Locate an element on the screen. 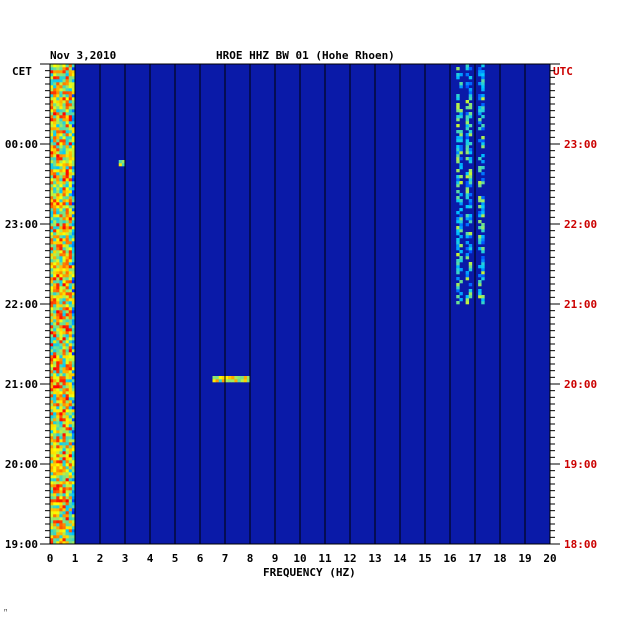  x-tick-label: 16 is located at coordinates (450, 558).